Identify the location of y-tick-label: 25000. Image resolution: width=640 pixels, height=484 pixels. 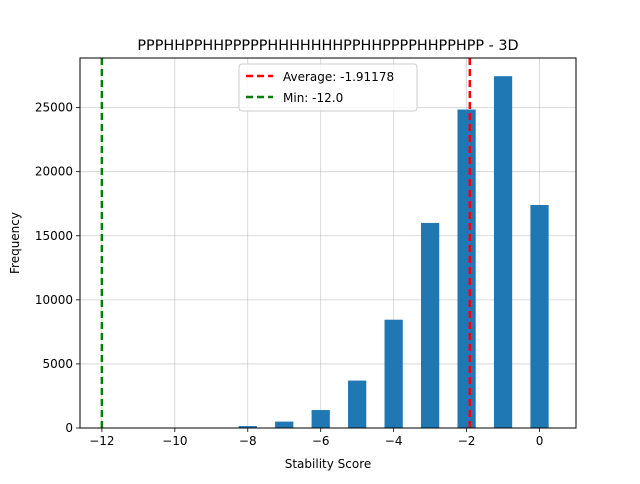
(54, 108).